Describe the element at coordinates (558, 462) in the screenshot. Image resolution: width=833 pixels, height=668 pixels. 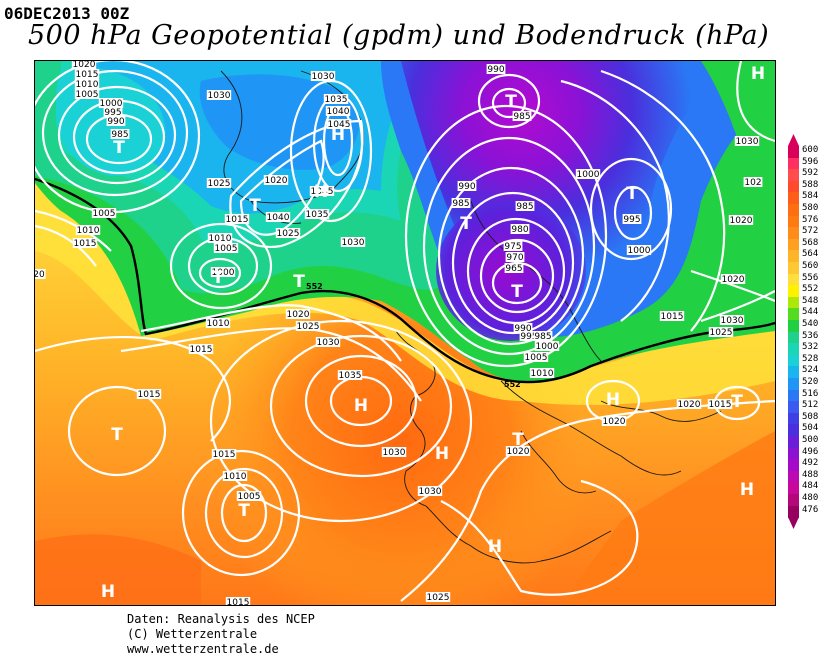
I see `italy-coast` at that location.